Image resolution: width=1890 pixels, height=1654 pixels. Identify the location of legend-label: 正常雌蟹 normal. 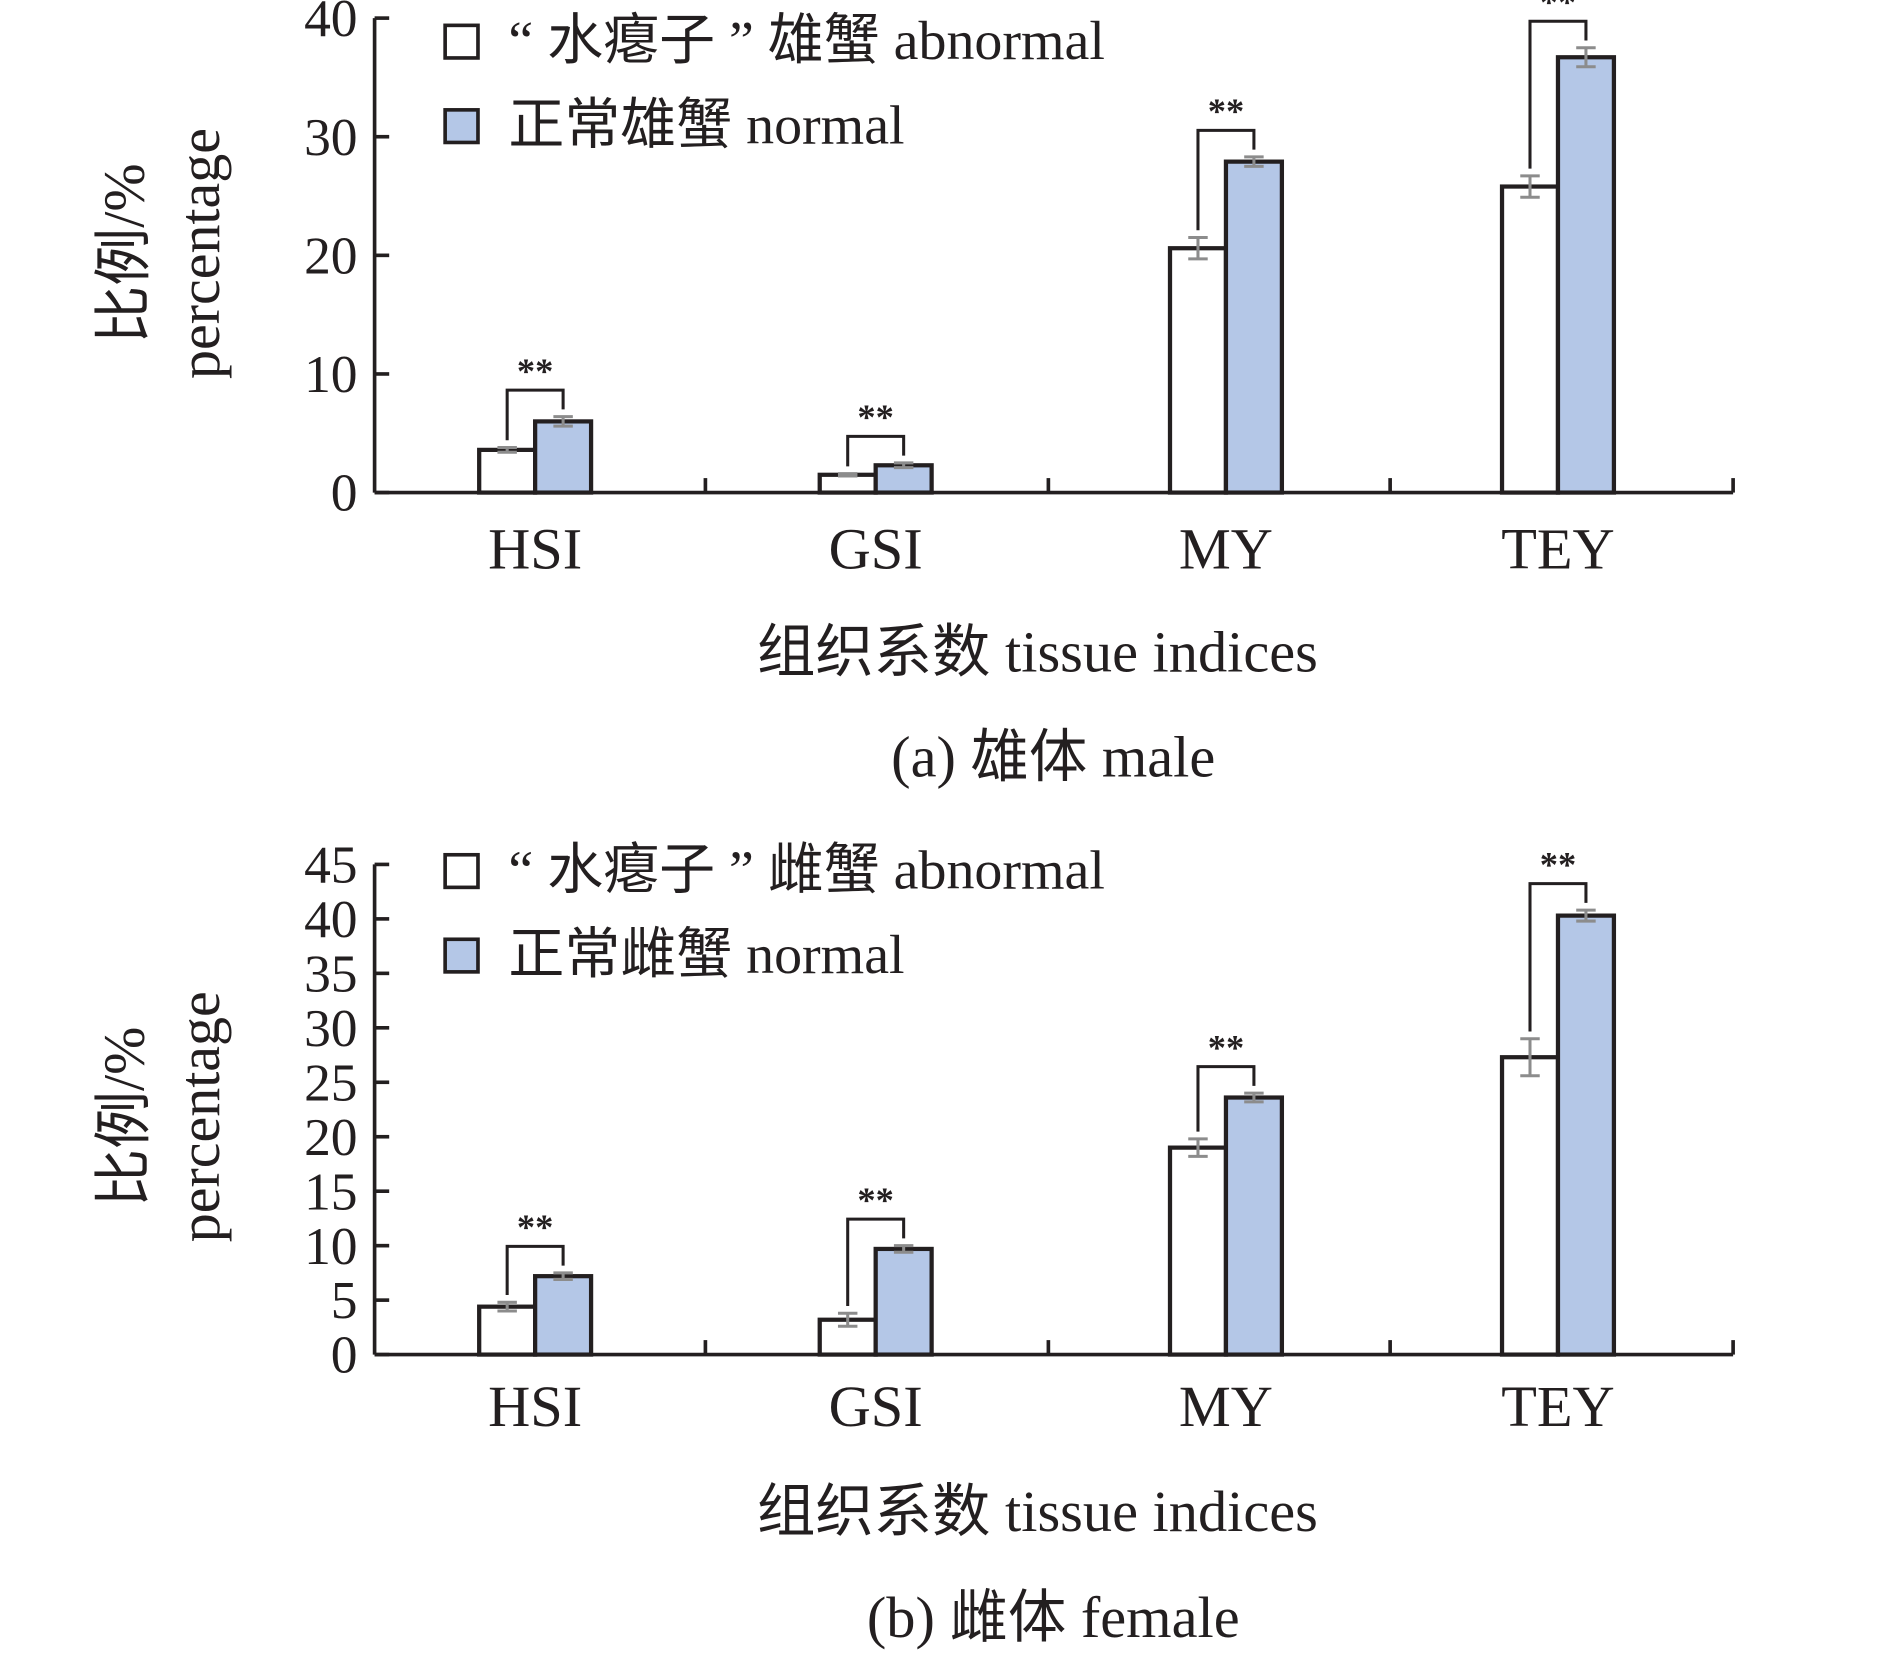
(706, 955).